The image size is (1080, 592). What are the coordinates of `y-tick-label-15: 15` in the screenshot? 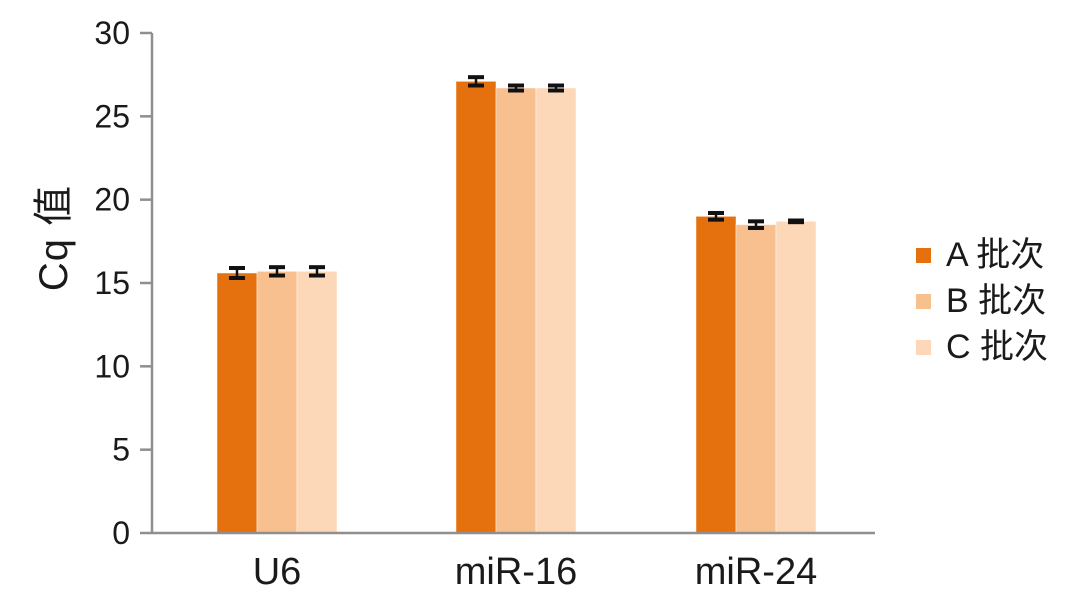 It's located at (112, 283).